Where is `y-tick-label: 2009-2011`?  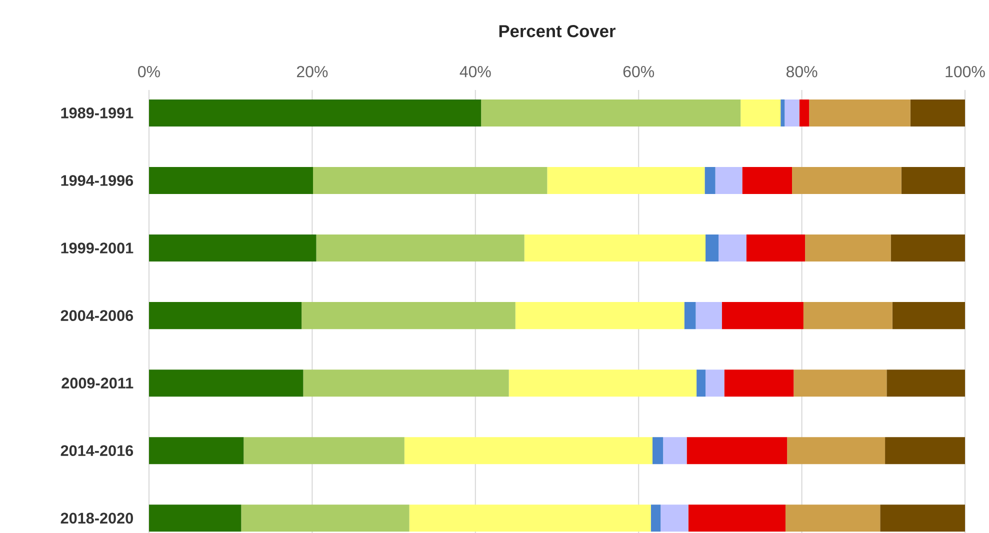 y-tick-label: 2009-2011 is located at coordinates (98, 383).